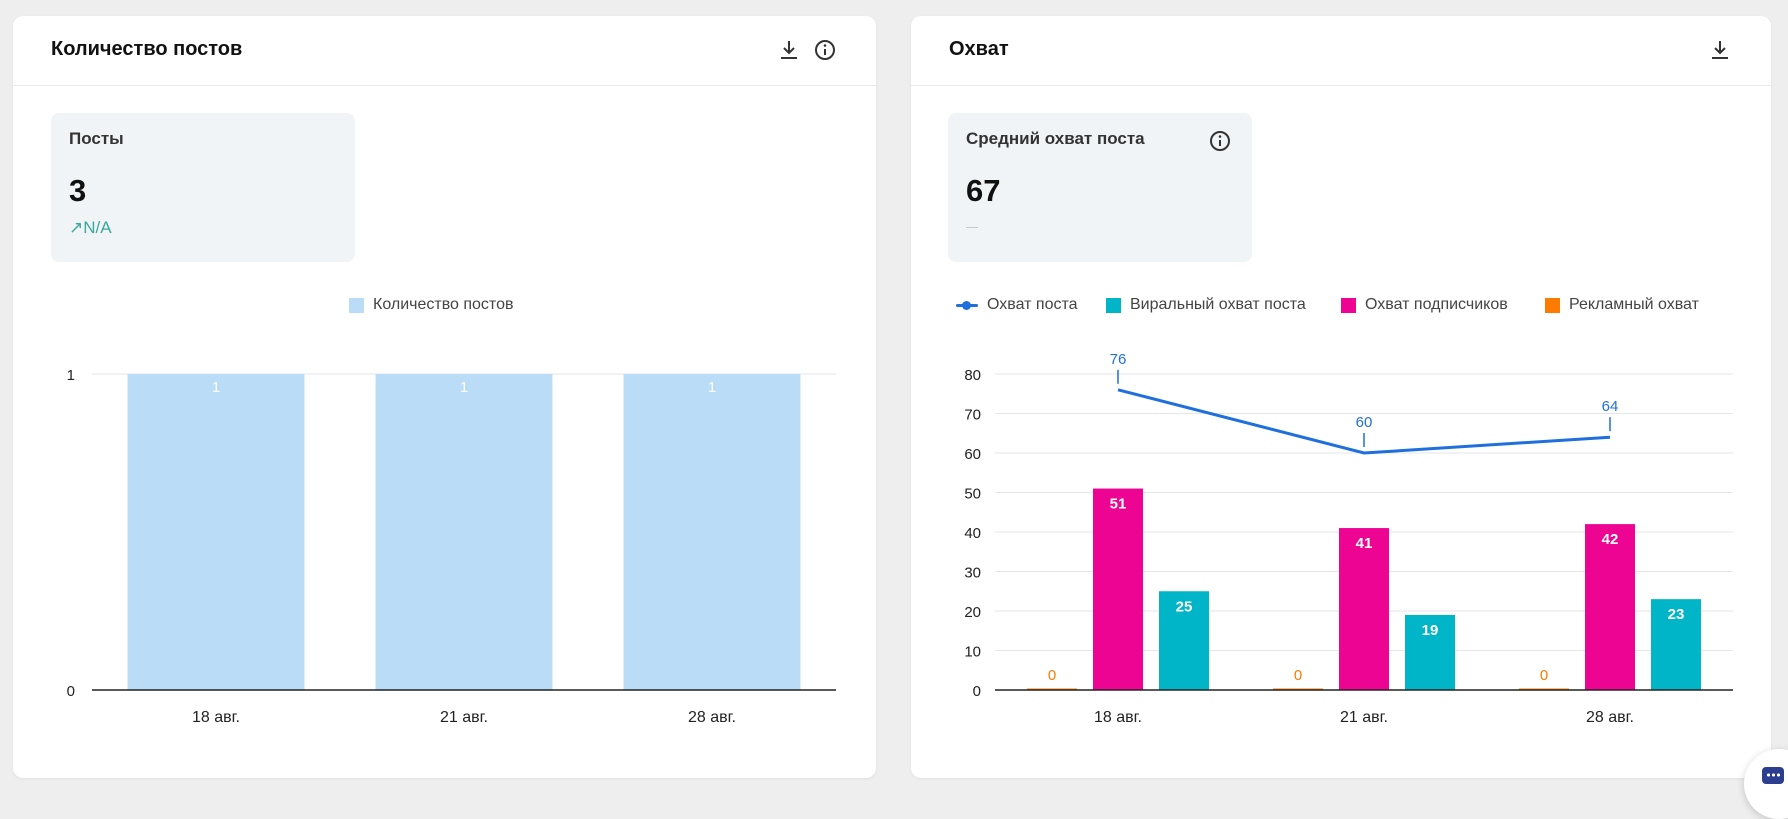 The image size is (1788, 819). Describe the element at coordinates (972, 573) in the screenshot. I see `y-tick-label: 30` at that location.